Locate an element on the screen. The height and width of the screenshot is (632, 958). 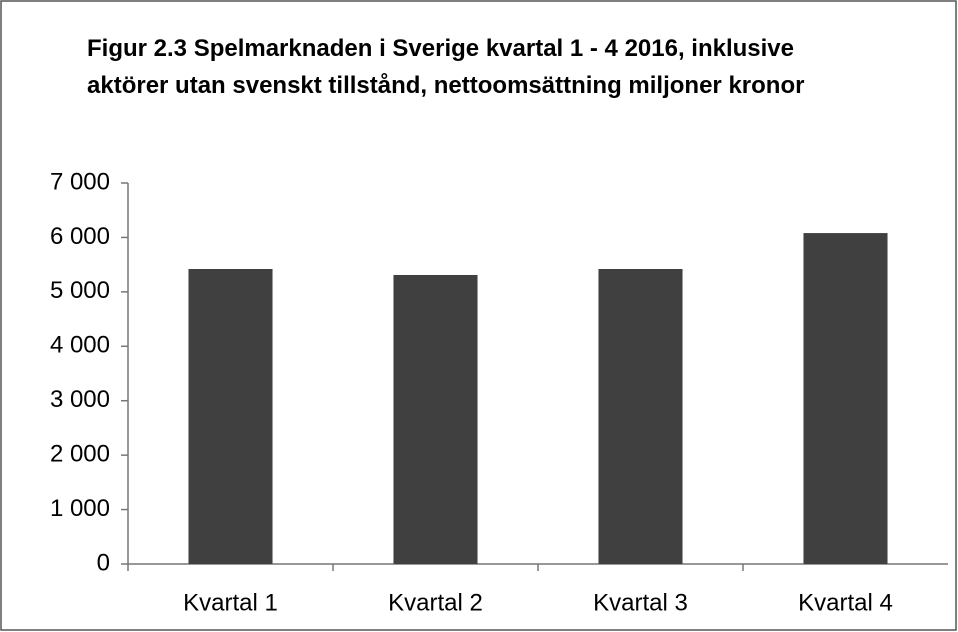
y-tick-label: 2 000 is located at coordinates (80, 453).